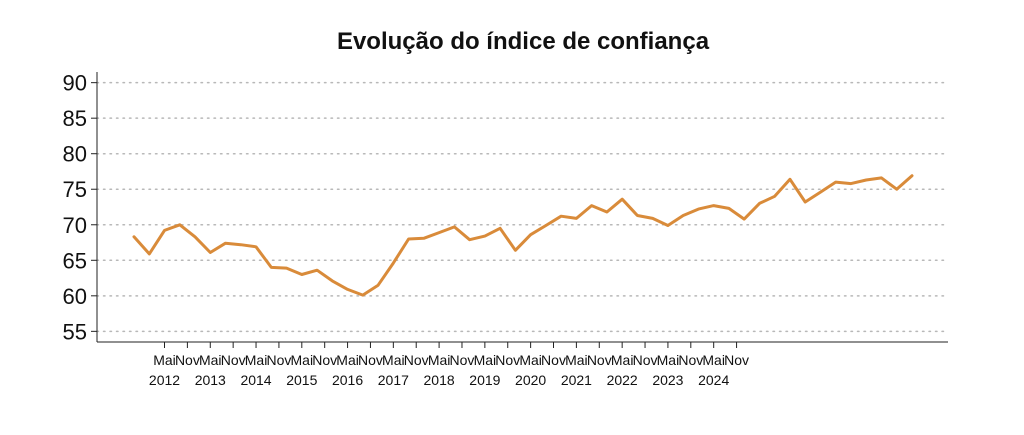 This screenshot has height=435, width=1024. Describe the element at coordinates (210, 360) in the screenshot. I see `x-tick-label-2: Mai` at that location.